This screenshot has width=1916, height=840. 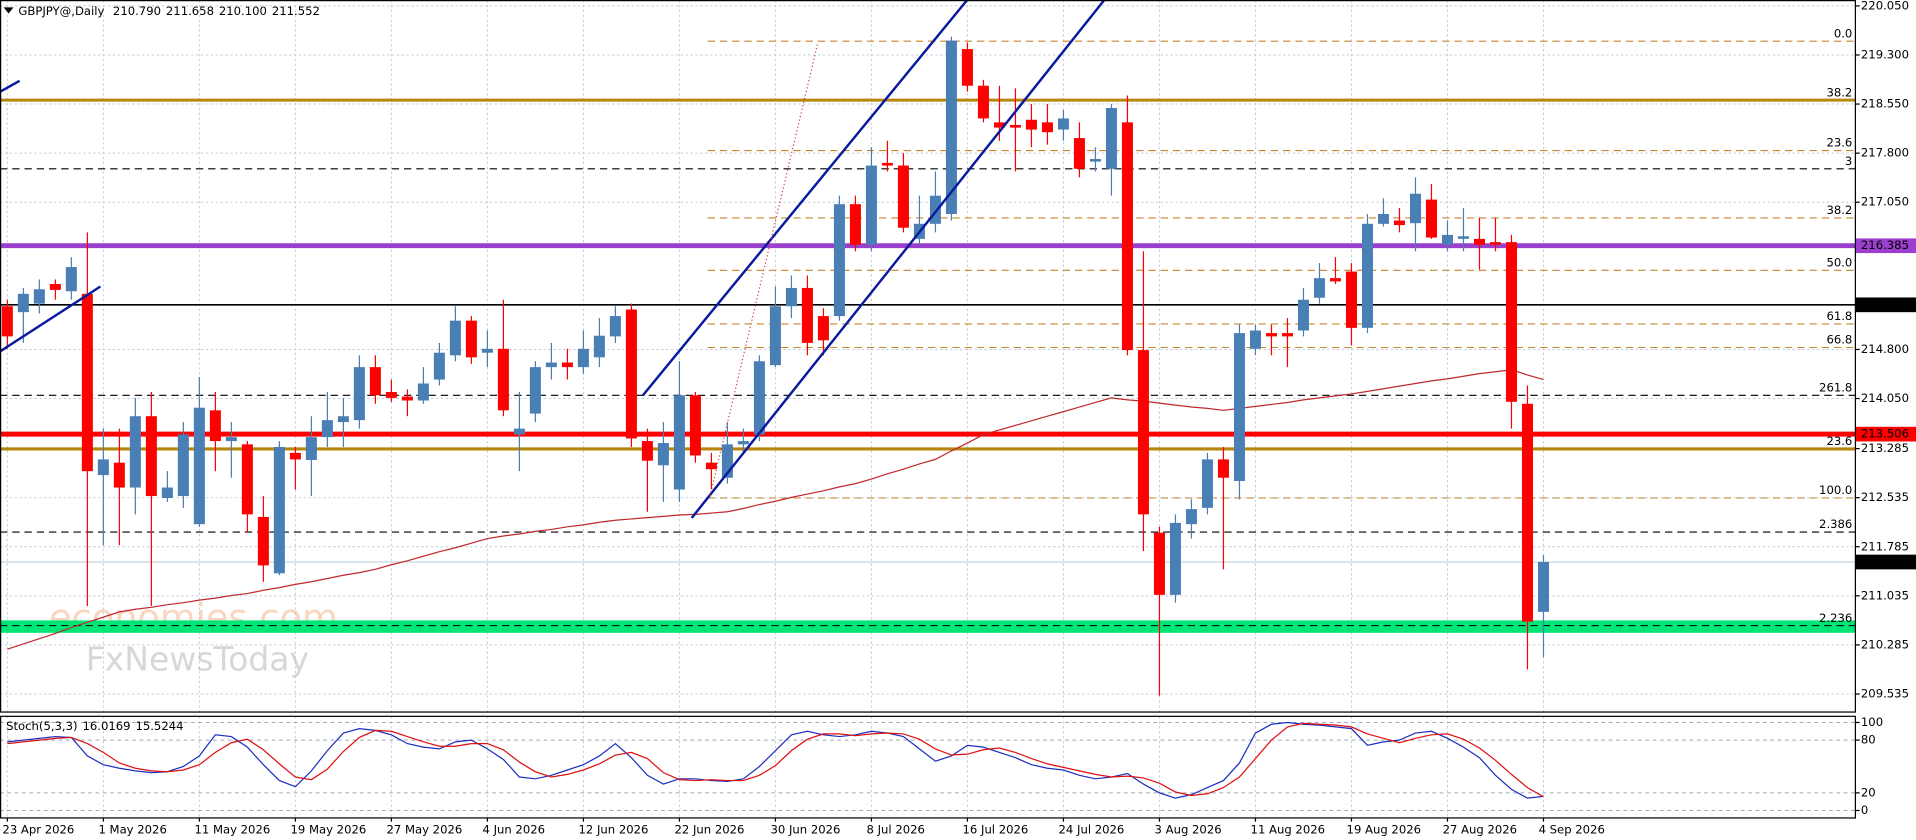 I want to click on y-tick-label: 217.050, so click(x=1885, y=202).